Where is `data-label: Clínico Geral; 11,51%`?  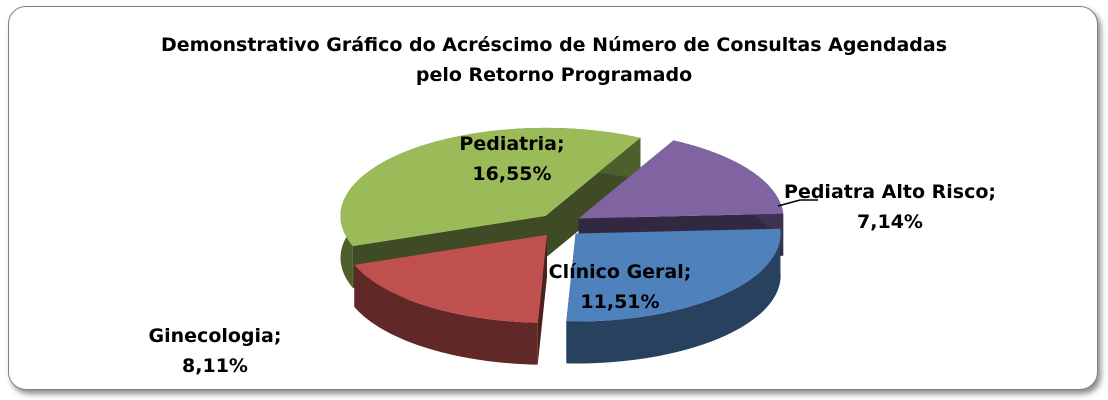 data-label: Clínico Geral; 11,51% is located at coordinates (620, 287).